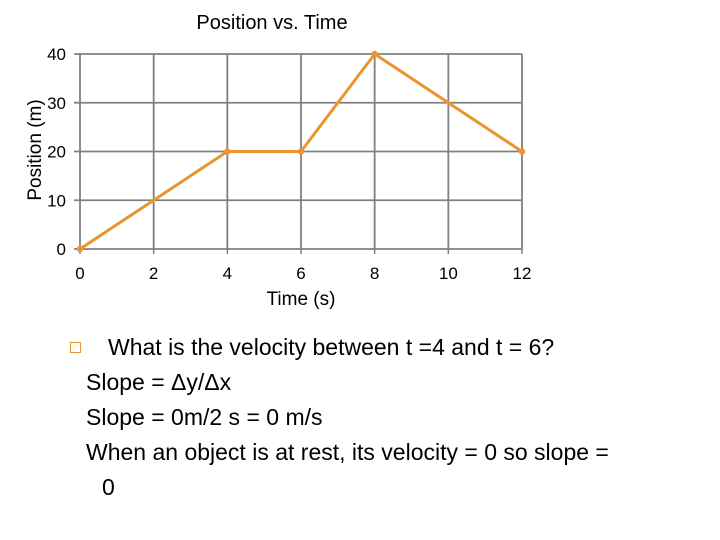  Describe the element at coordinates (271, 23) in the screenshot. I see `chart-title: Position vs. Time` at that location.